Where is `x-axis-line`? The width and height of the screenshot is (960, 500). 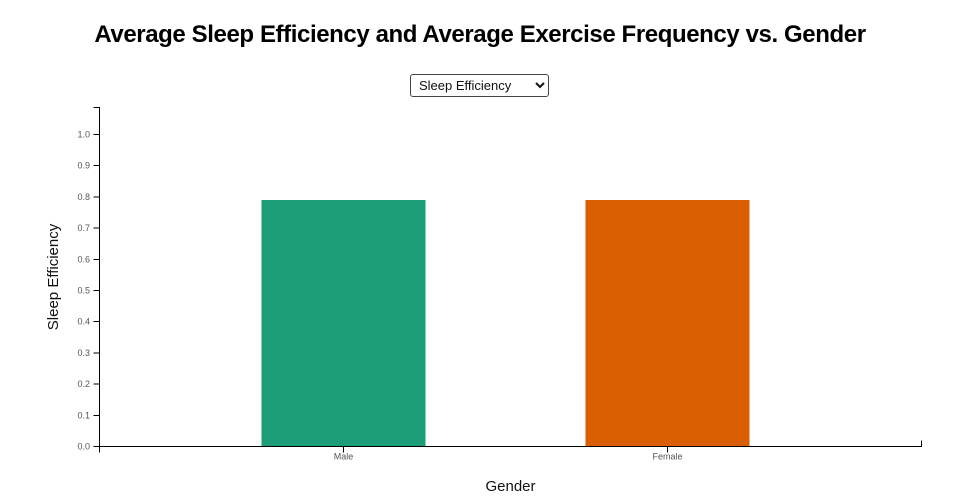
x-axis-line is located at coordinates (510, 446).